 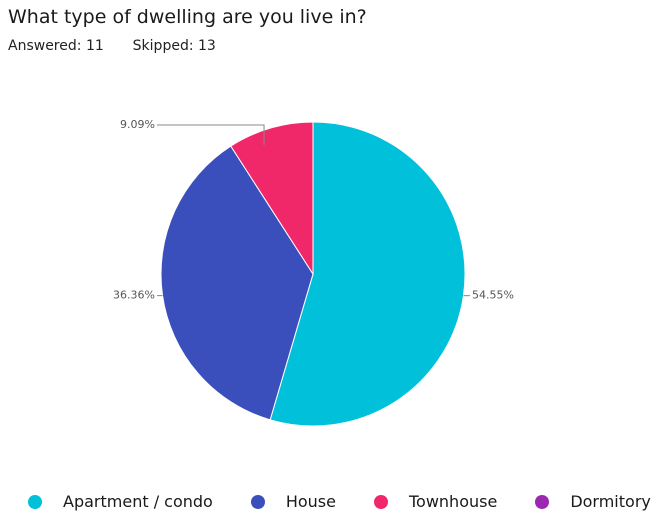 What do you see at coordinates (134, 295) in the screenshot?
I see `data-label: 36.36%` at bounding box center [134, 295].